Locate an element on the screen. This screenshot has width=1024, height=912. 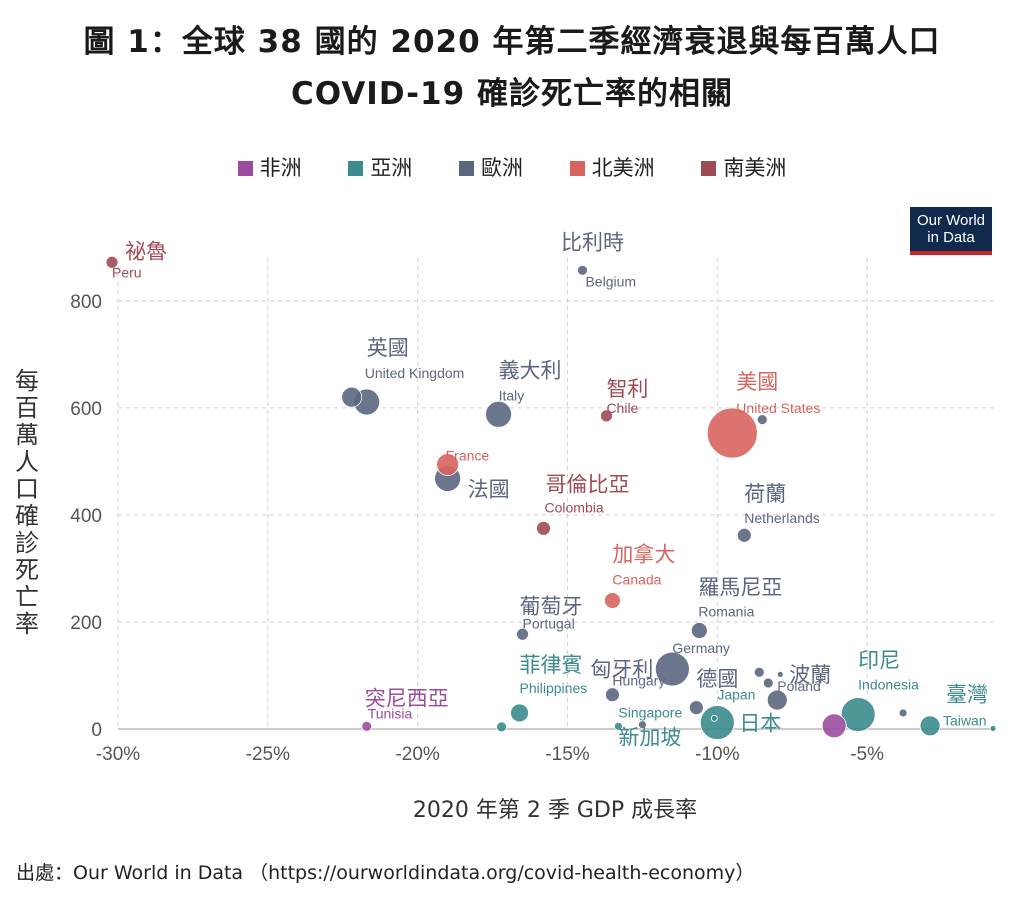
logo-line2: in Data is located at coordinates (951, 237).